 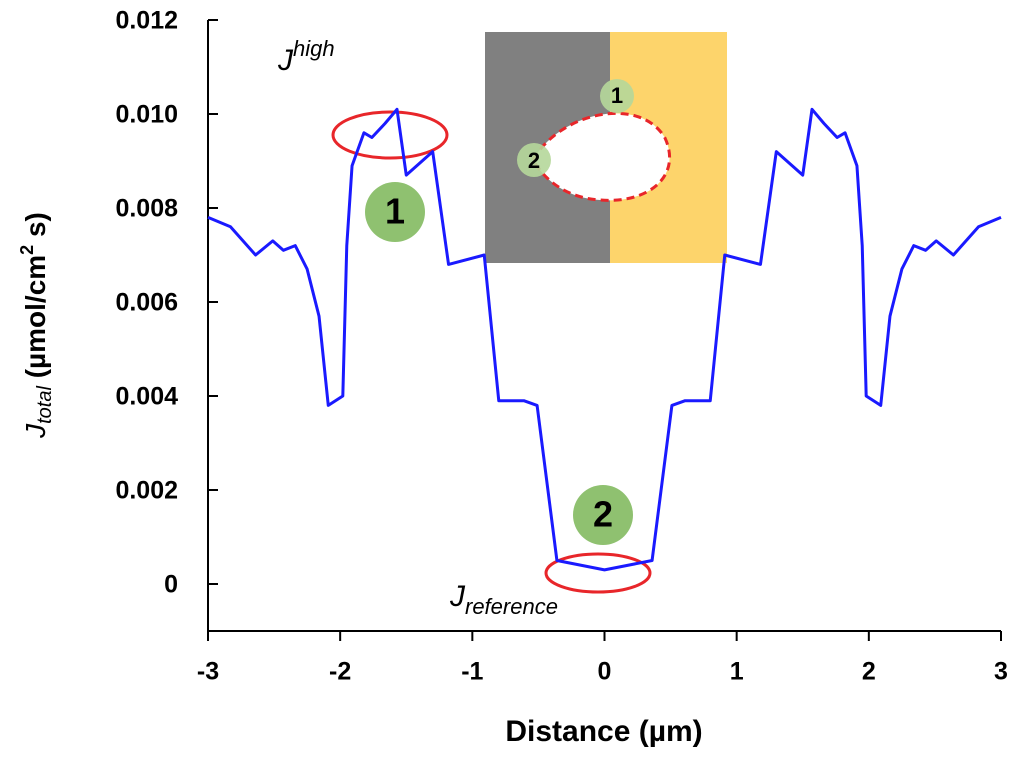 I want to click on j-high: Jhigh, so click(x=306, y=56).